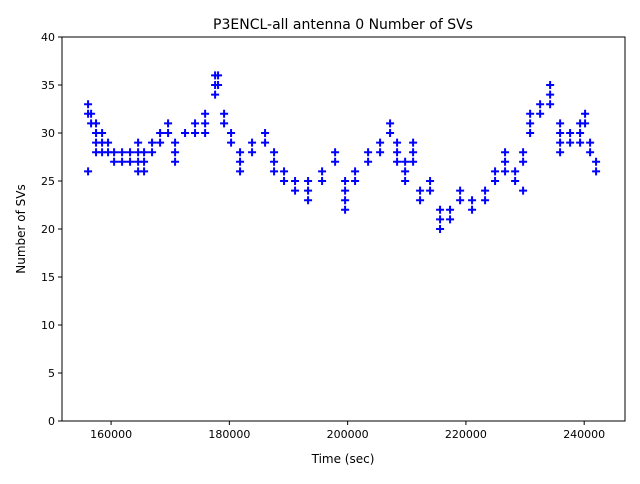  I want to click on x-tick-label: 160000, so click(111, 434).